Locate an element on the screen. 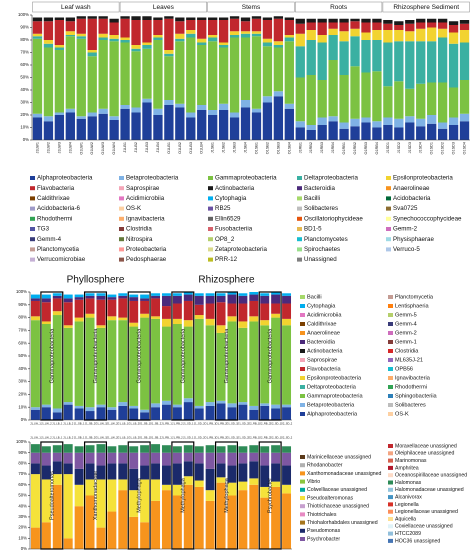 This screenshot has height=553, width=474. x-tick-label: O1_RB_2 is located at coordinates (221, 438).